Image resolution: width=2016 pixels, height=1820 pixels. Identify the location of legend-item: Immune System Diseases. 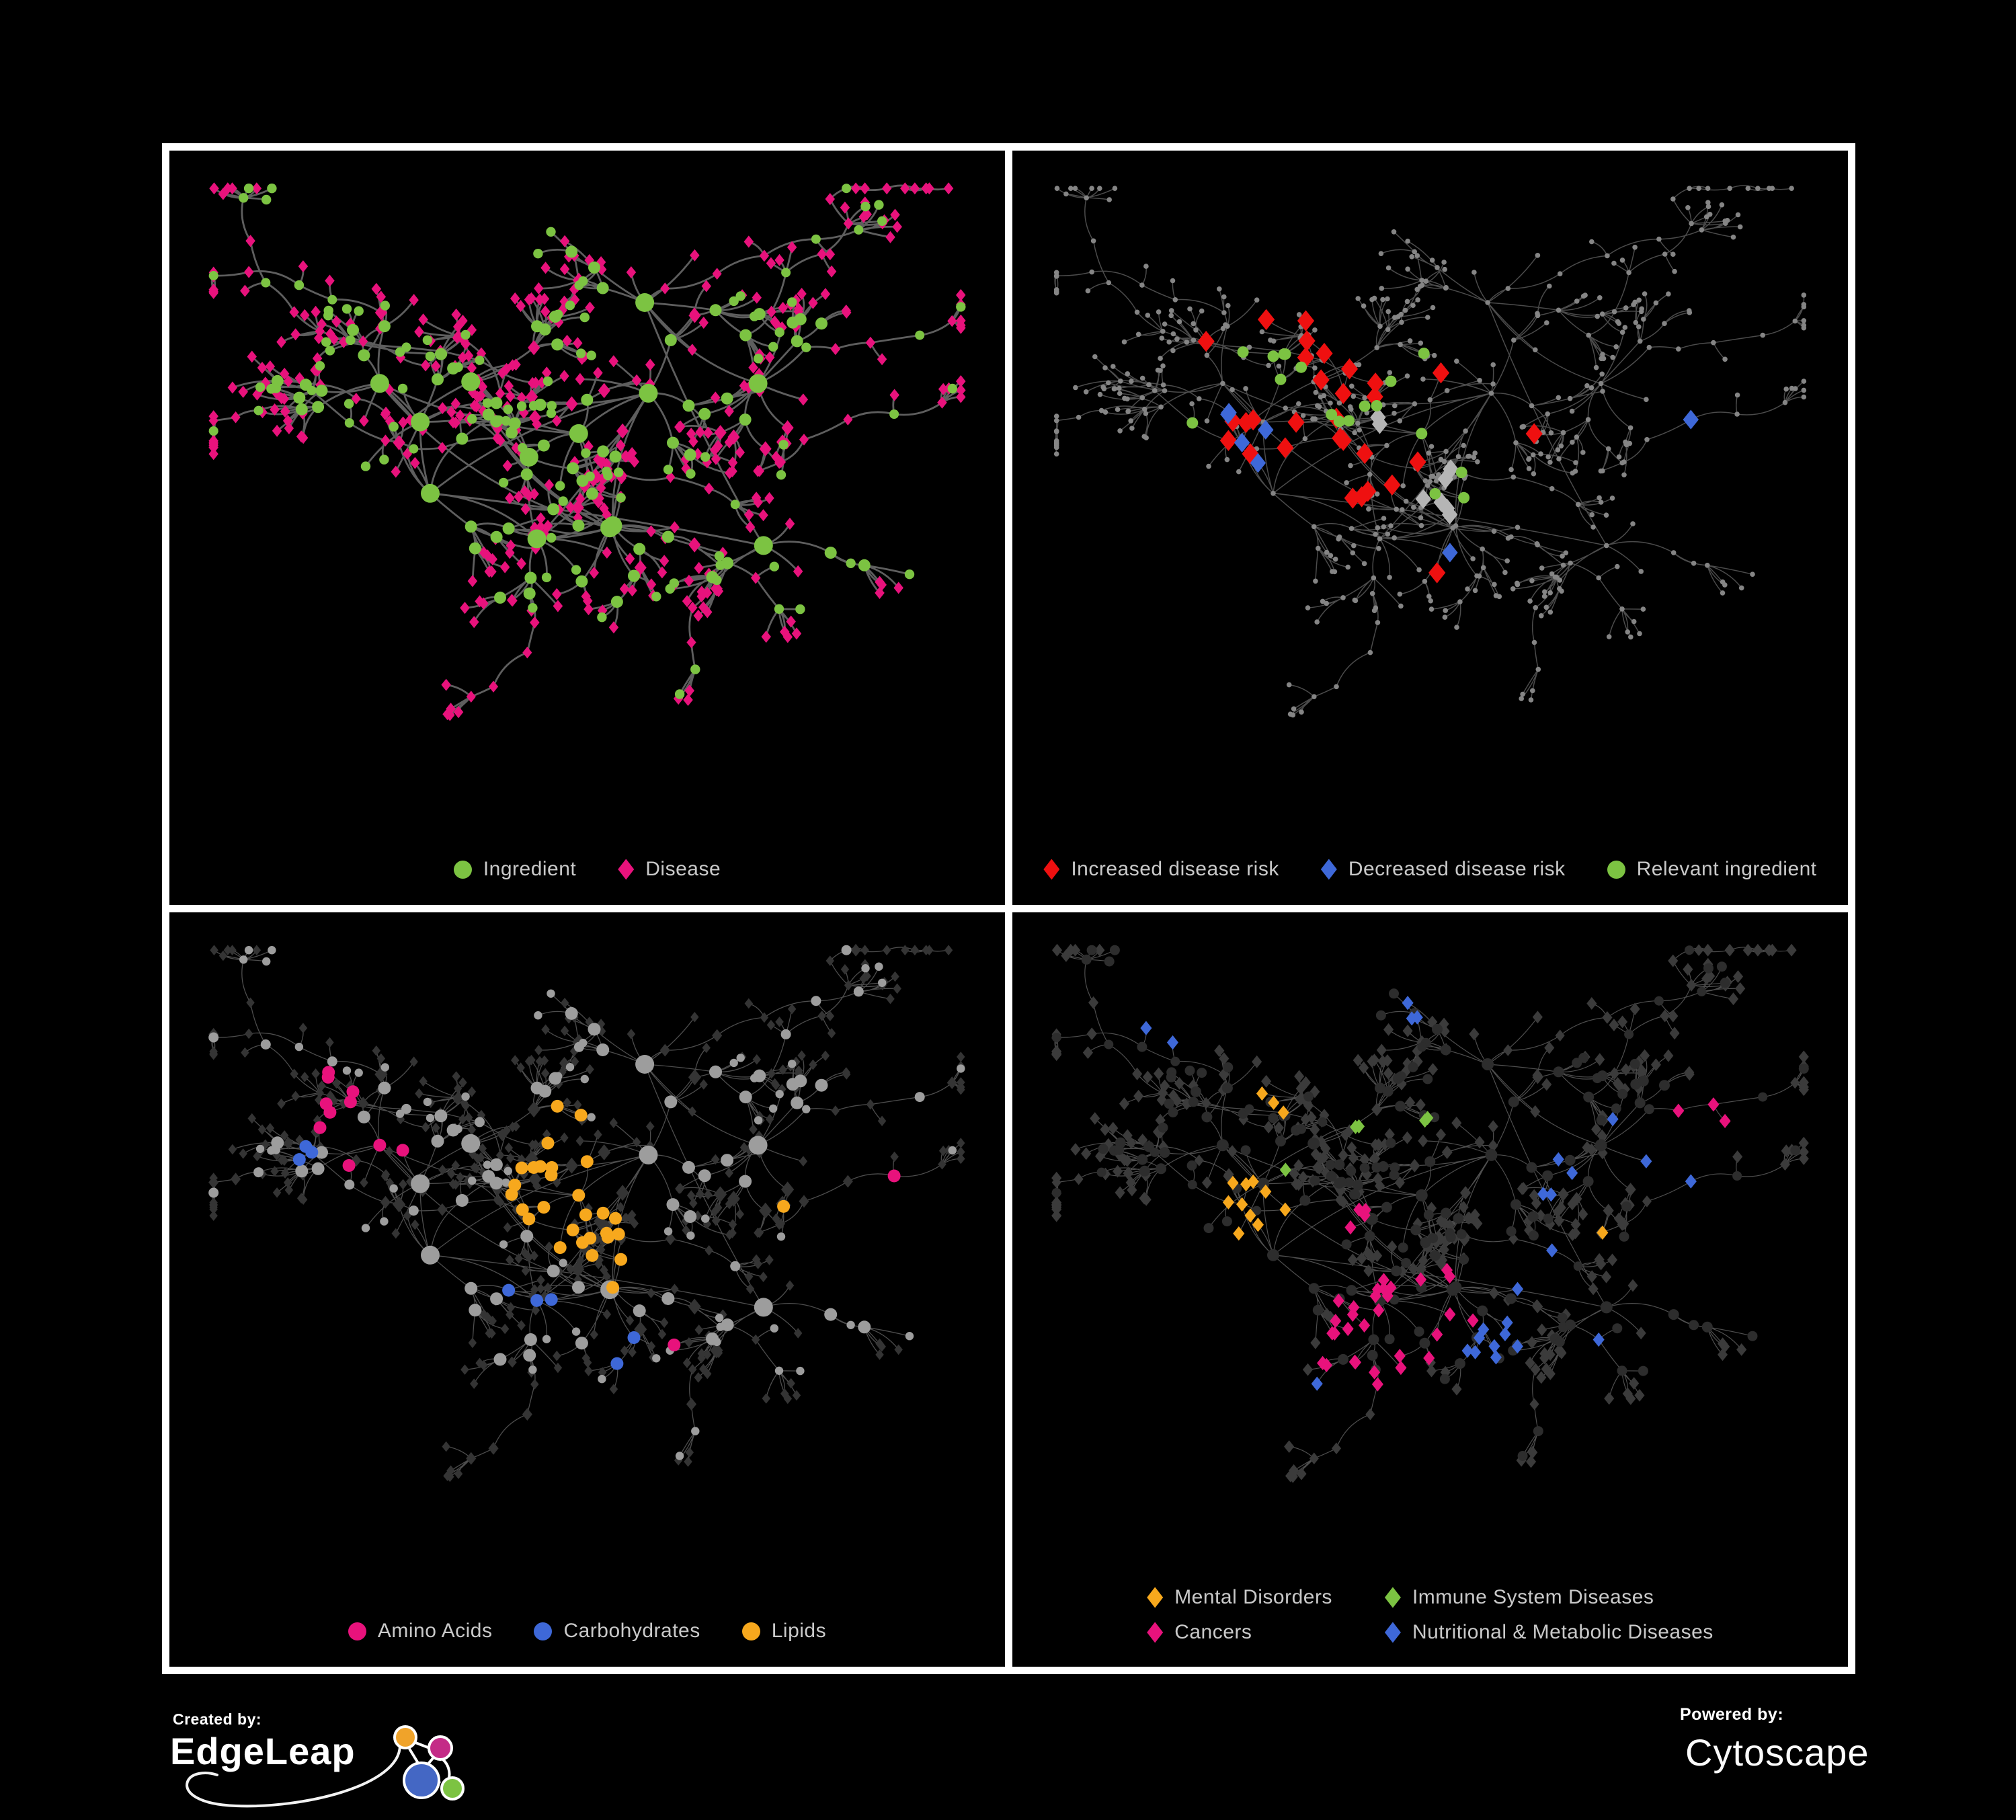
(1548, 1597).